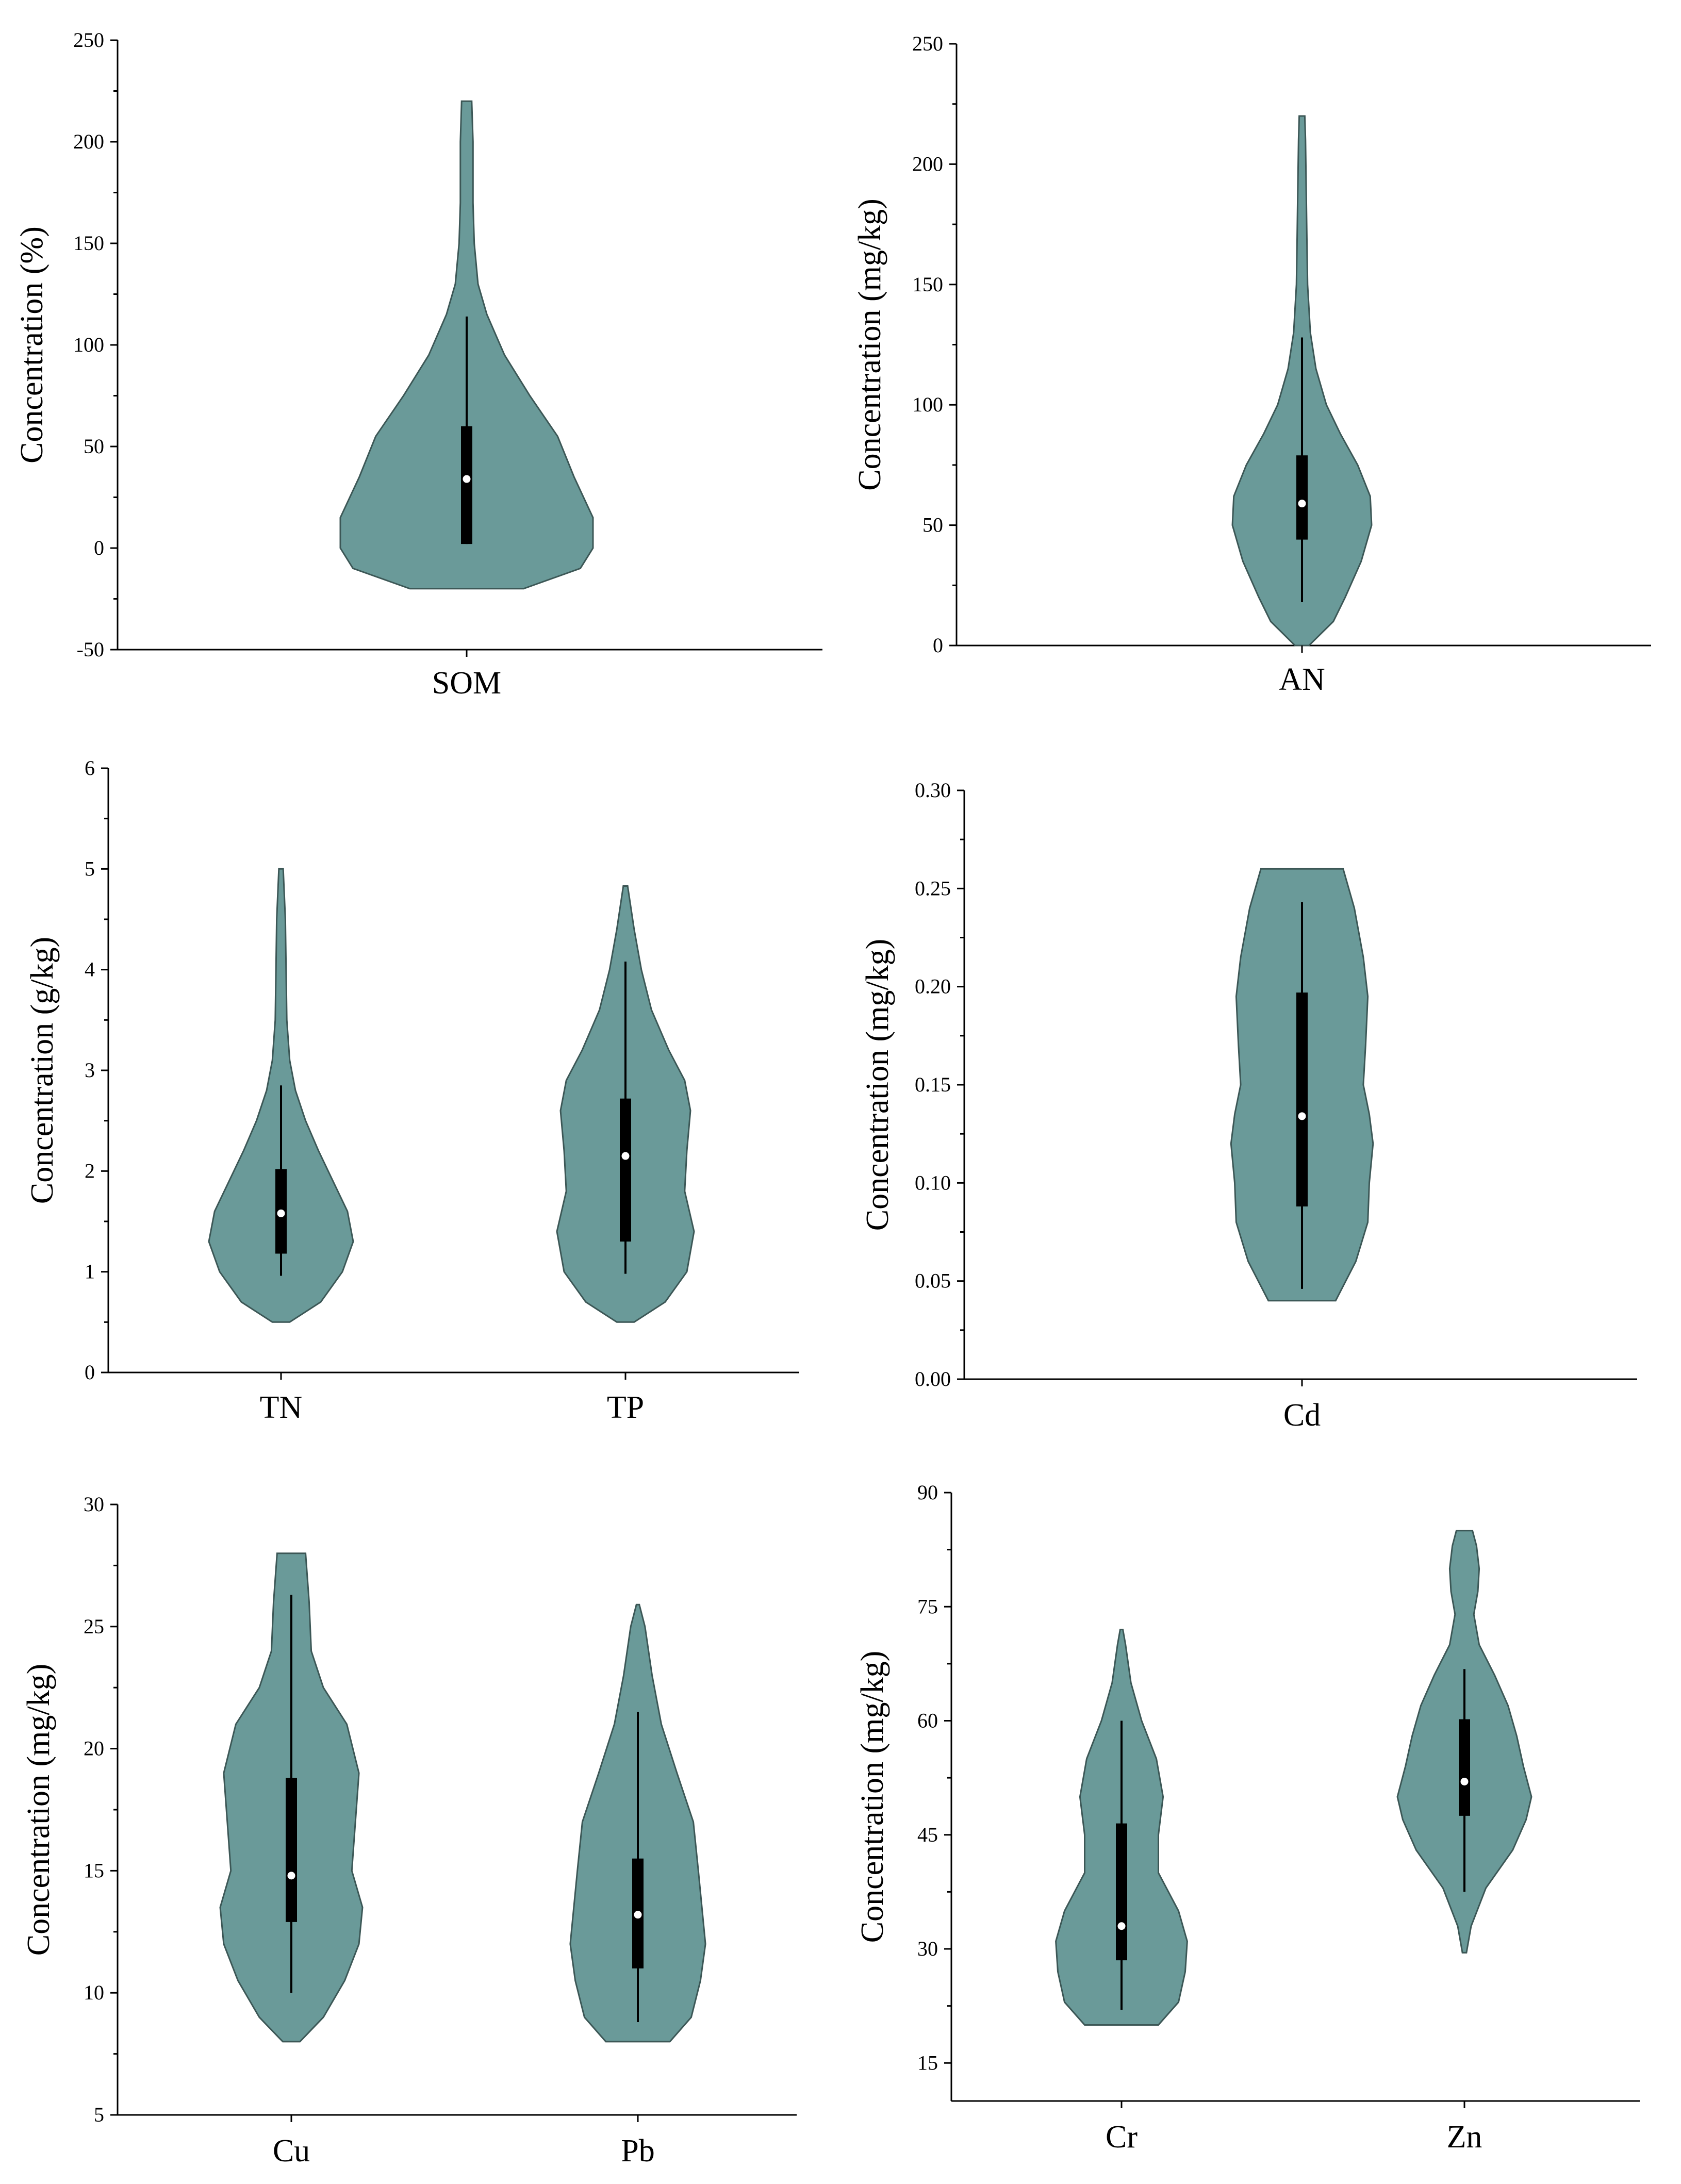 The height and width of the screenshot is (2184, 1681). Describe the element at coordinates (933, 1379) in the screenshot. I see `y-tick-label: 0.00` at that location.